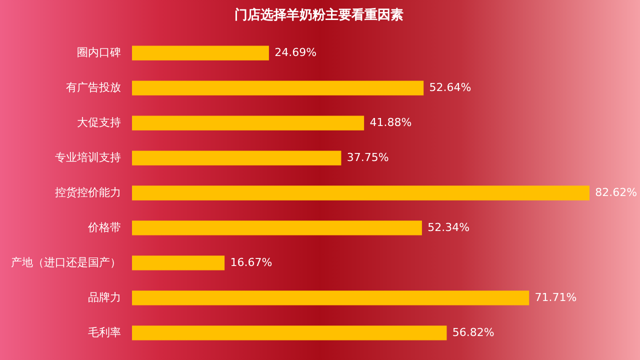  What do you see at coordinates (104, 297) in the screenshot?
I see `y-tick-label: 品牌力` at bounding box center [104, 297].